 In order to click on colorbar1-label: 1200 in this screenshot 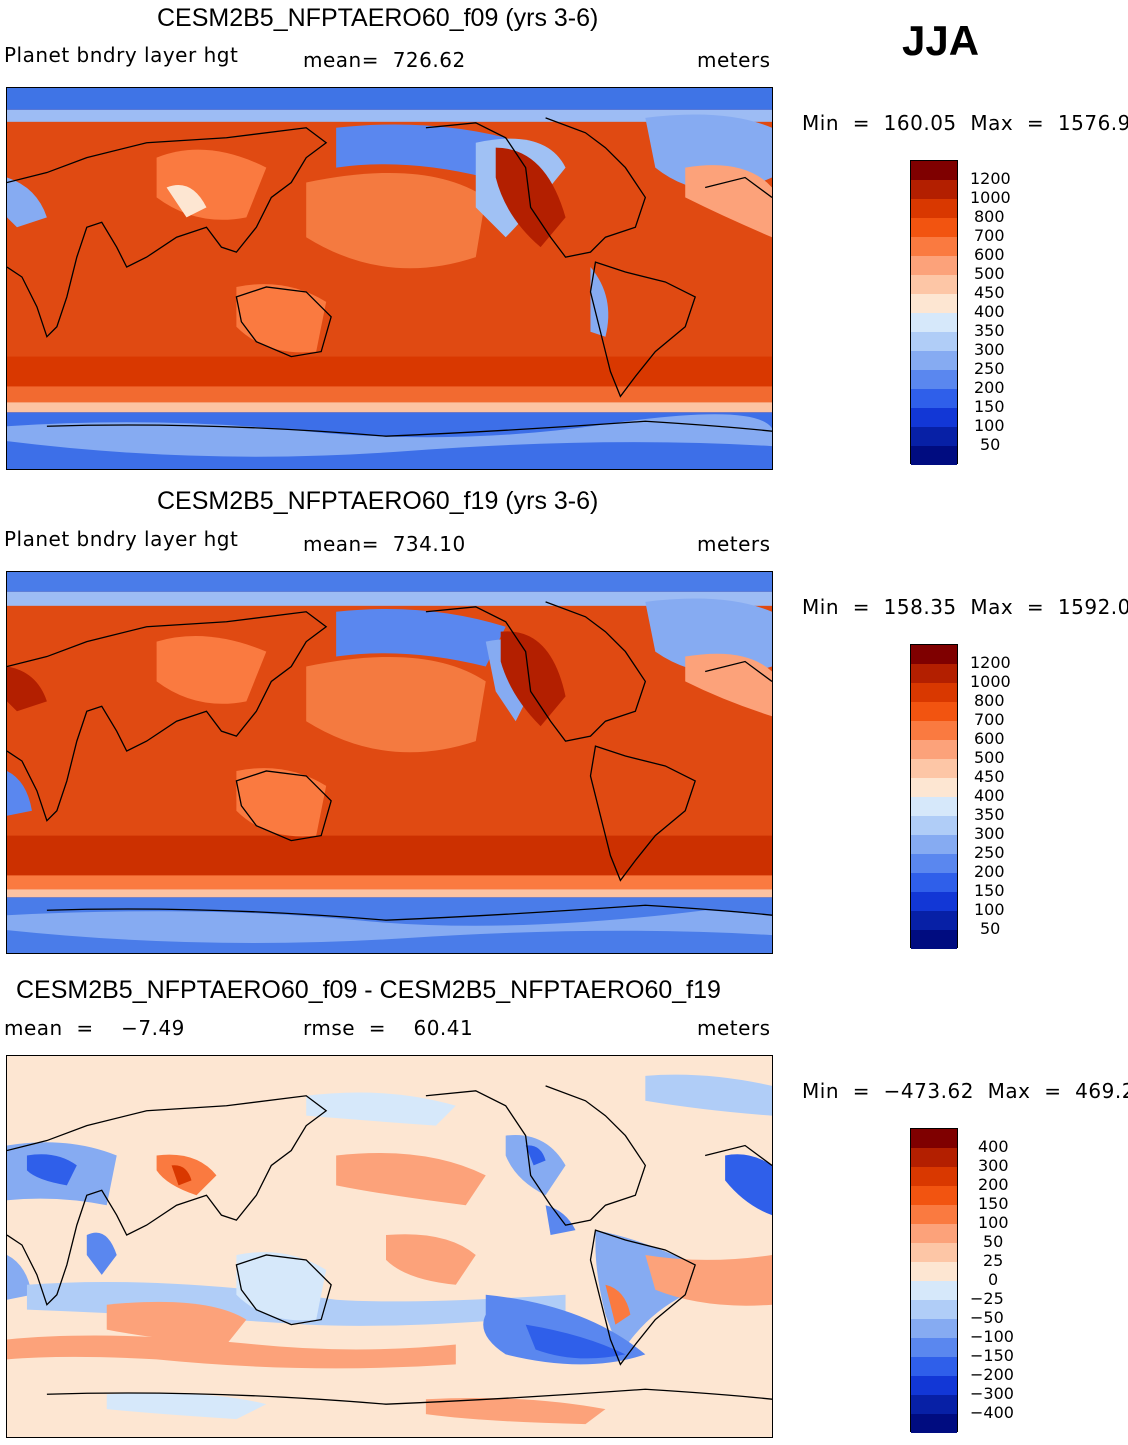, I will do `click(990, 178)`.